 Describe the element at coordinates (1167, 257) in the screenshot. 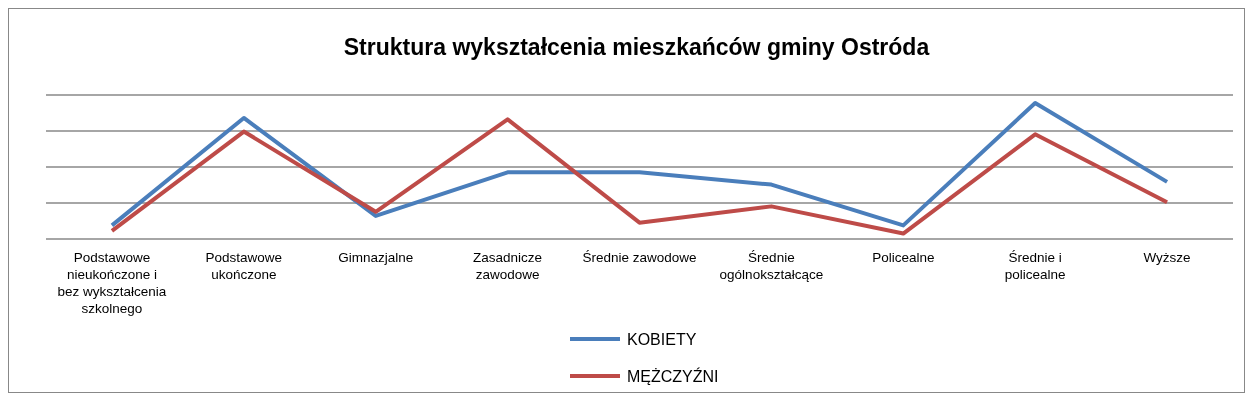

I see `x-tick-label: Wyższe` at that location.